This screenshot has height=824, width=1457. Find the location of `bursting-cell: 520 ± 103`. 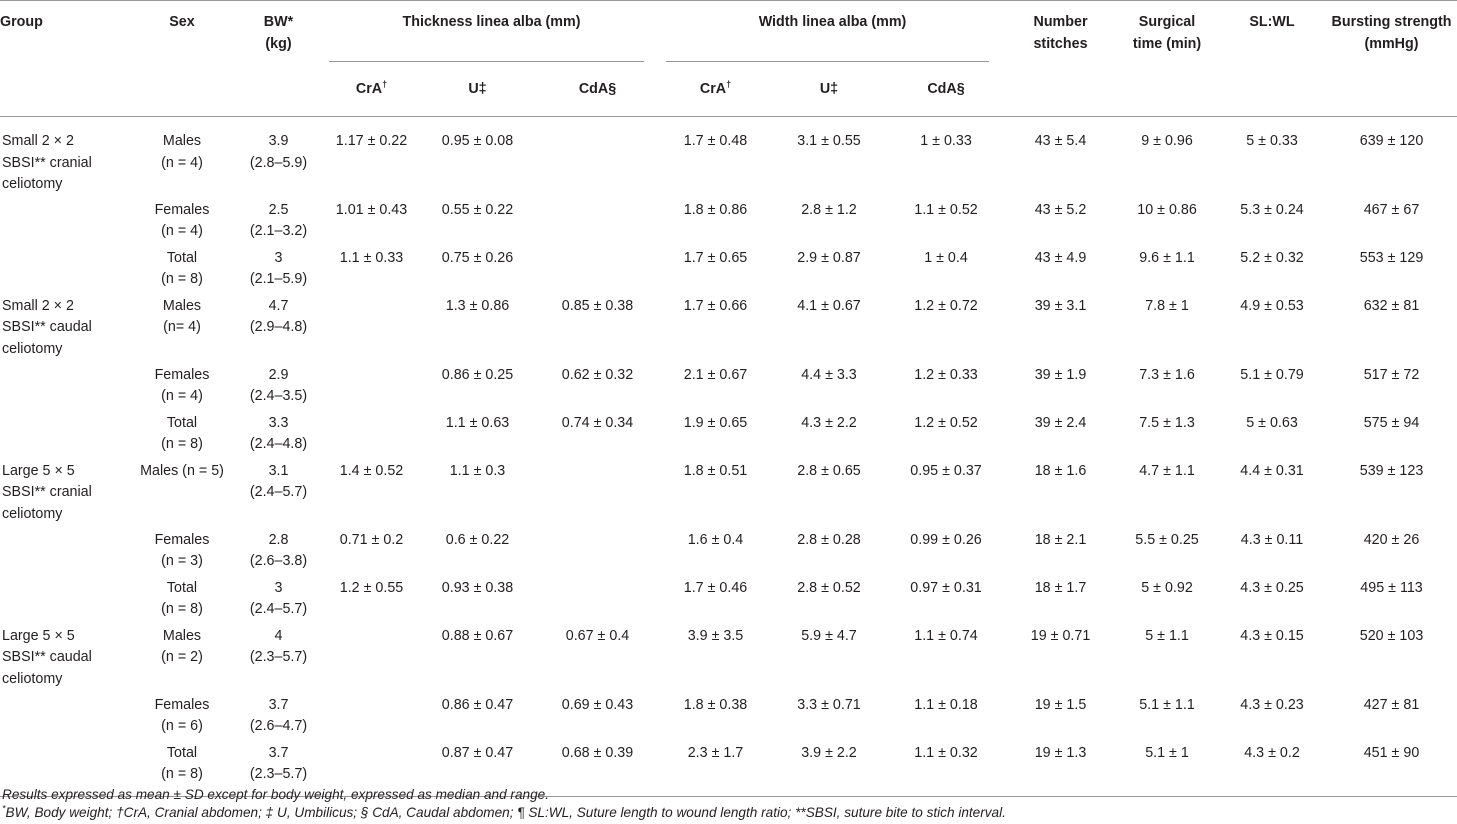

bursting-cell: 520 ± 103 is located at coordinates (1391, 635).